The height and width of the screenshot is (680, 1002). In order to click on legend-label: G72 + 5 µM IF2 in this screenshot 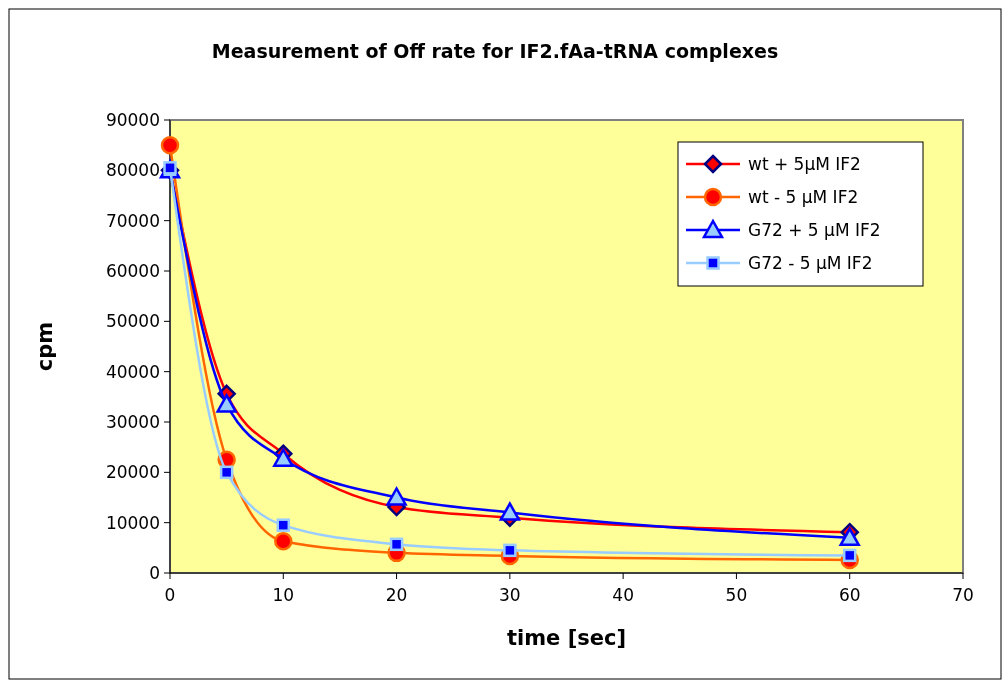, I will do `click(814, 229)`.